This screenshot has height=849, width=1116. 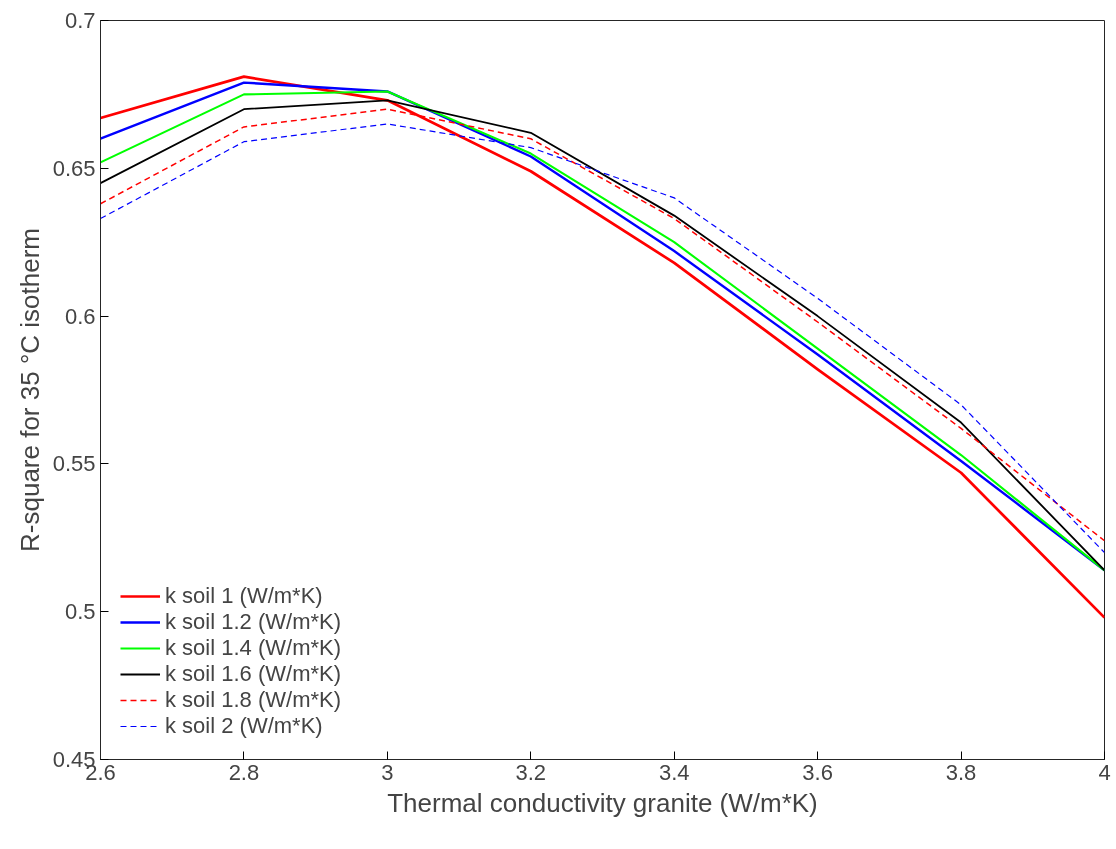 What do you see at coordinates (817, 772) in the screenshot?
I see `x-tick-label: 3.6` at bounding box center [817, 772].